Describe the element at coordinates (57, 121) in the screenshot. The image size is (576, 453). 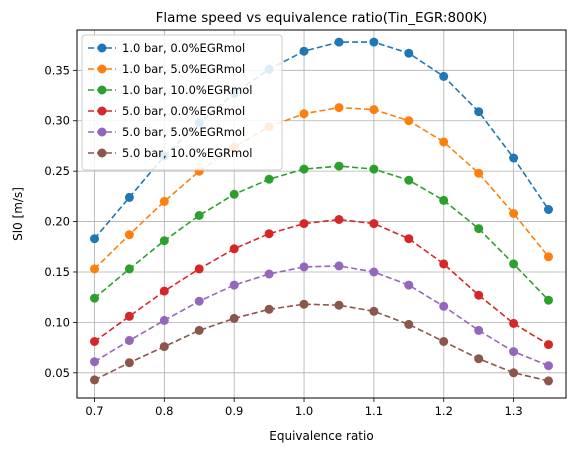
I see `y-tick-label: 0.30` at that location.